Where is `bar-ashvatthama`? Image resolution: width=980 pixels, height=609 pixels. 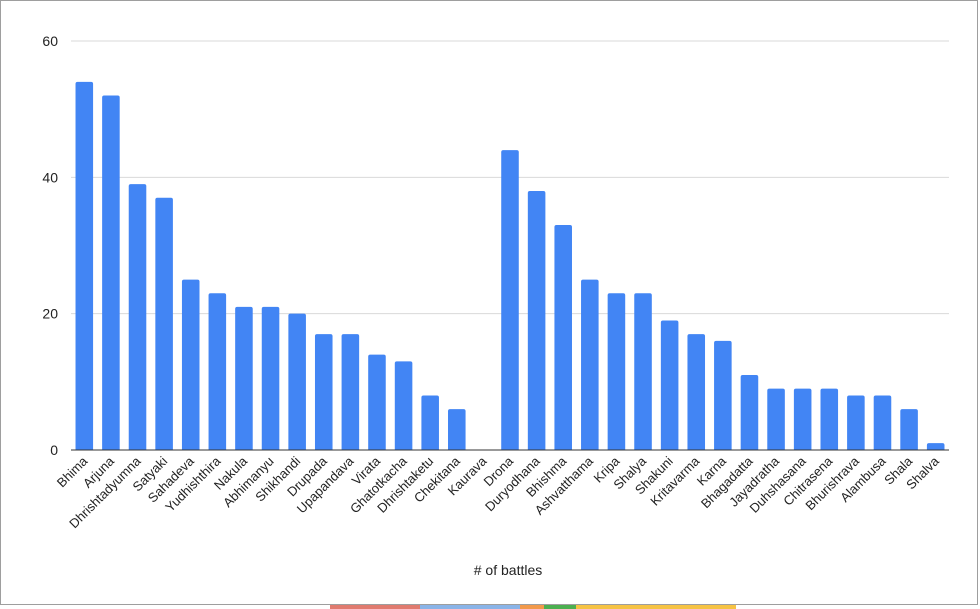
bar-ashvatthama is located at coordinates (590, 364).